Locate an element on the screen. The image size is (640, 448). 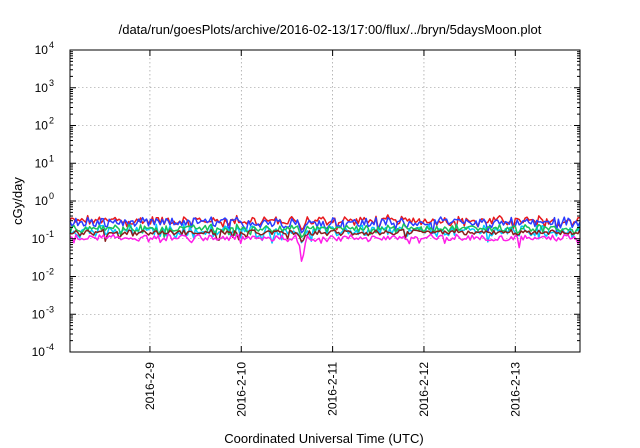
y-tick-exponent: -4 is located at coordinates (50, 347).